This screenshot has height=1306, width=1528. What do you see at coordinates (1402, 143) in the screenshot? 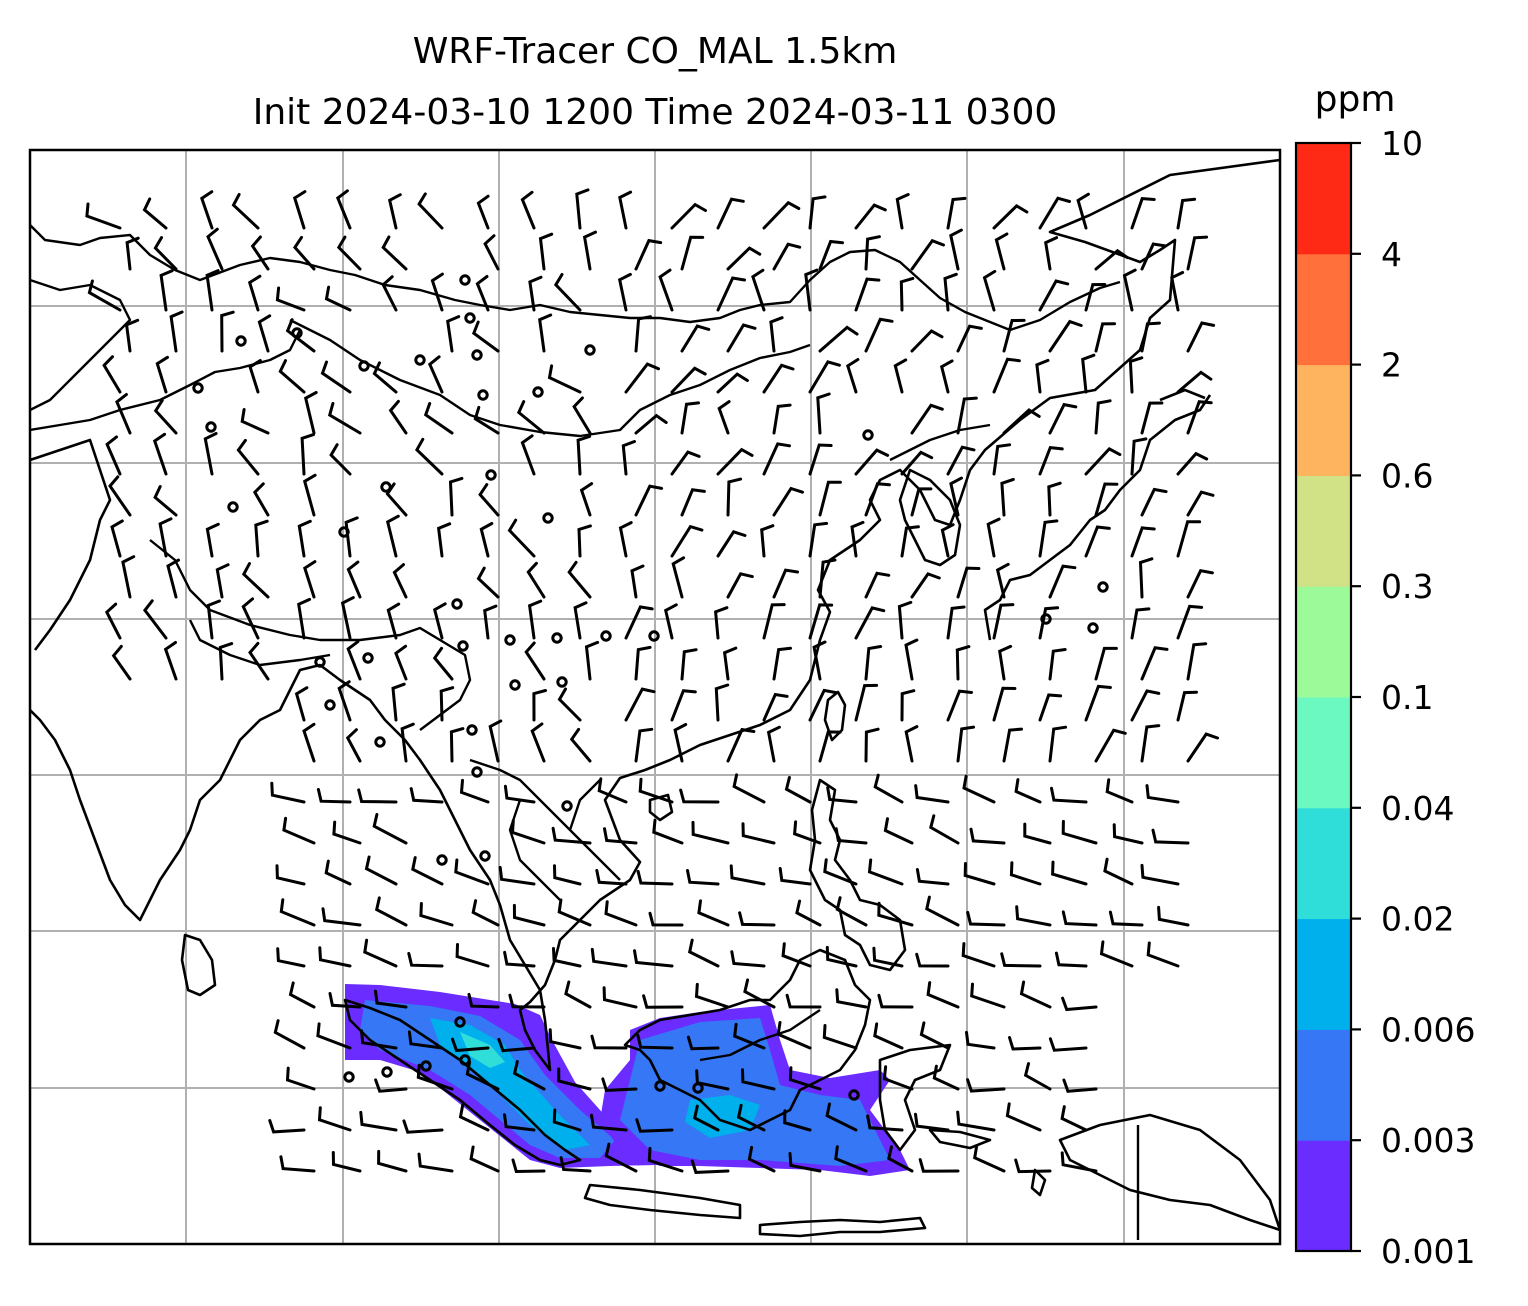
I see `colorbar-tick-label: 10` at bounding box center [1402, 143].